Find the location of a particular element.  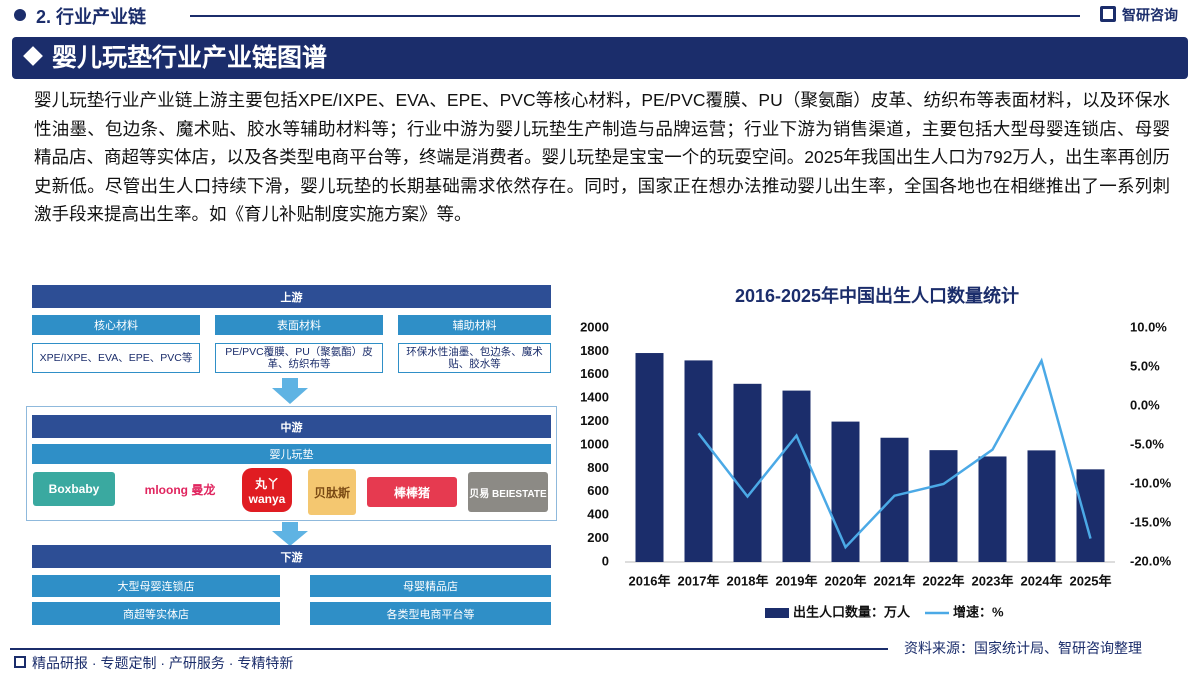

x-tick-label: 2020年 is located at coordinates (846, 580).